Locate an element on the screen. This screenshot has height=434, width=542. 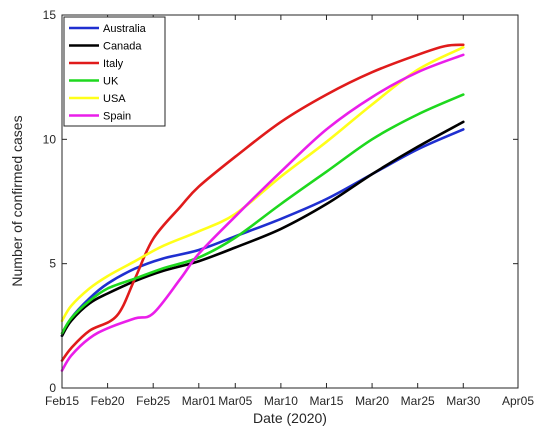
x-tick-label: Feb25 is located at coordinates (153, 401).